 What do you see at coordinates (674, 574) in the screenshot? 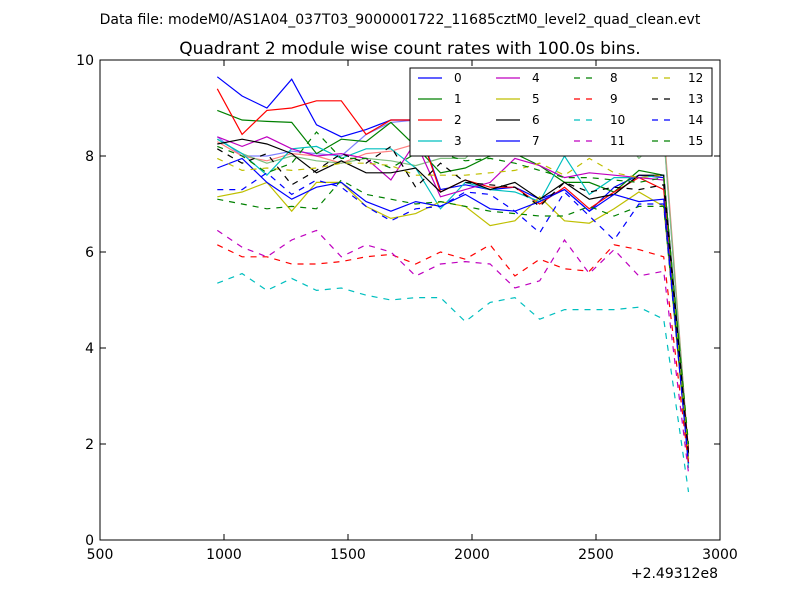
I see `x-axis-offset: +2.49312e8` at bounding box center [674, 574].